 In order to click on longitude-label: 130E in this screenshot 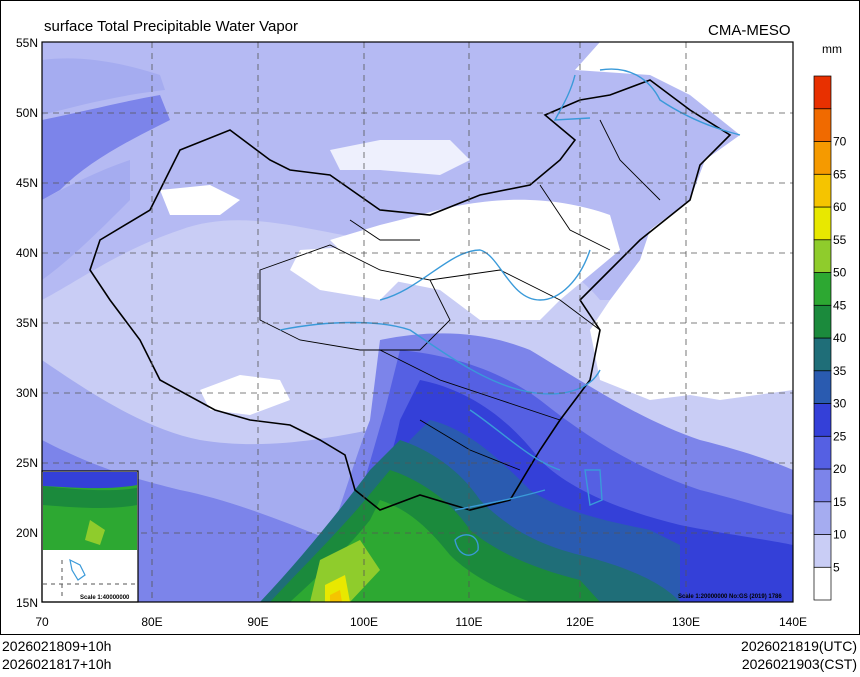, I will do `click(686, 622)`.